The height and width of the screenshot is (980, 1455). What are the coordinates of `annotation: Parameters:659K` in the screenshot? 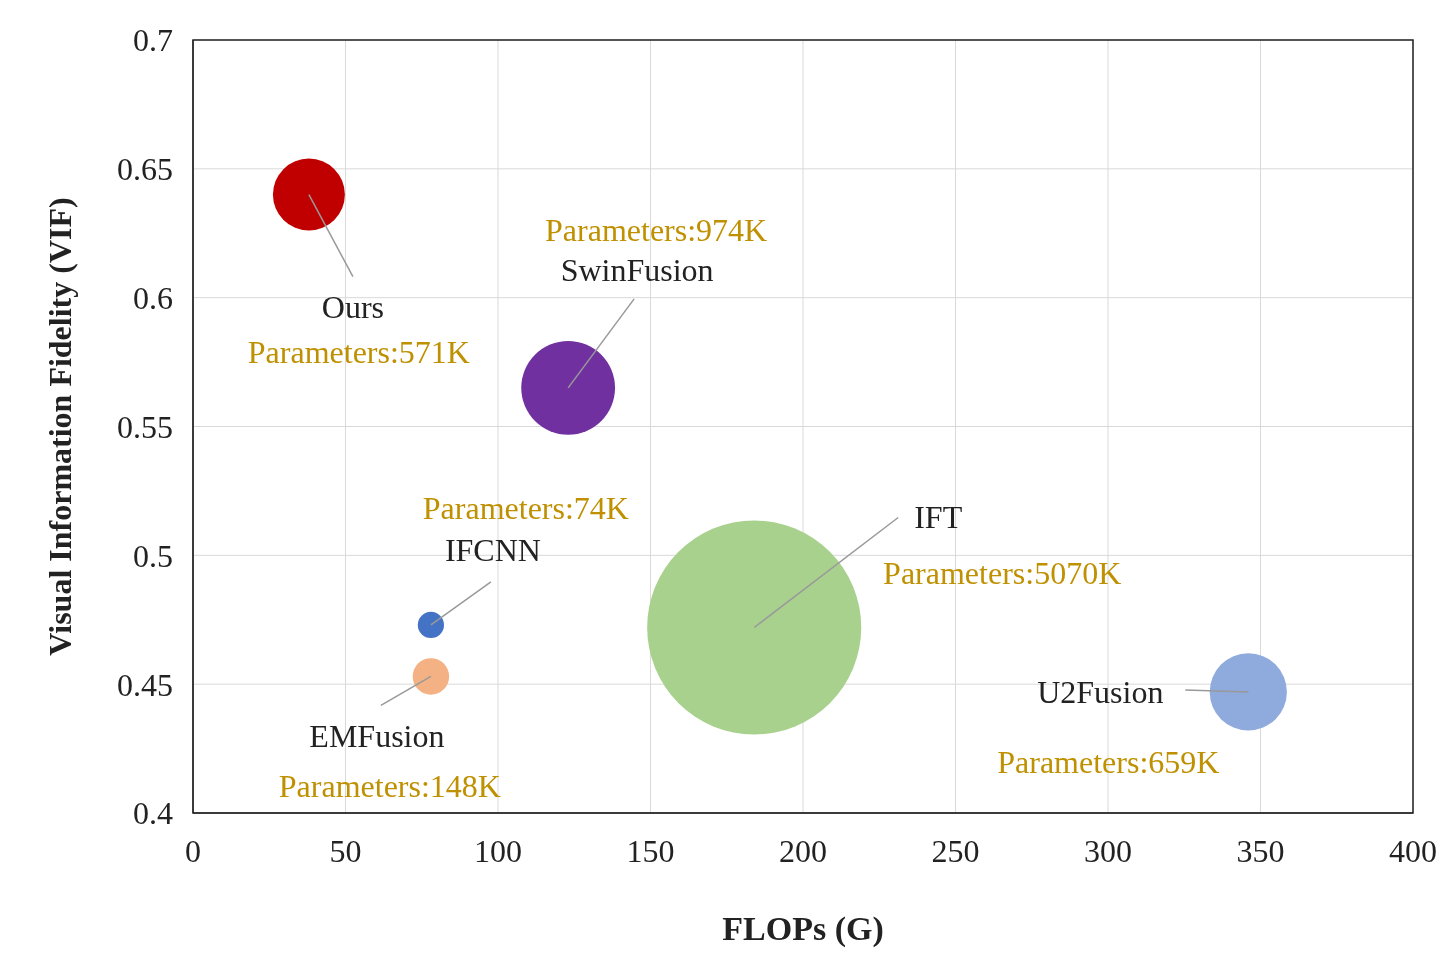 It's located at (1108, 761).